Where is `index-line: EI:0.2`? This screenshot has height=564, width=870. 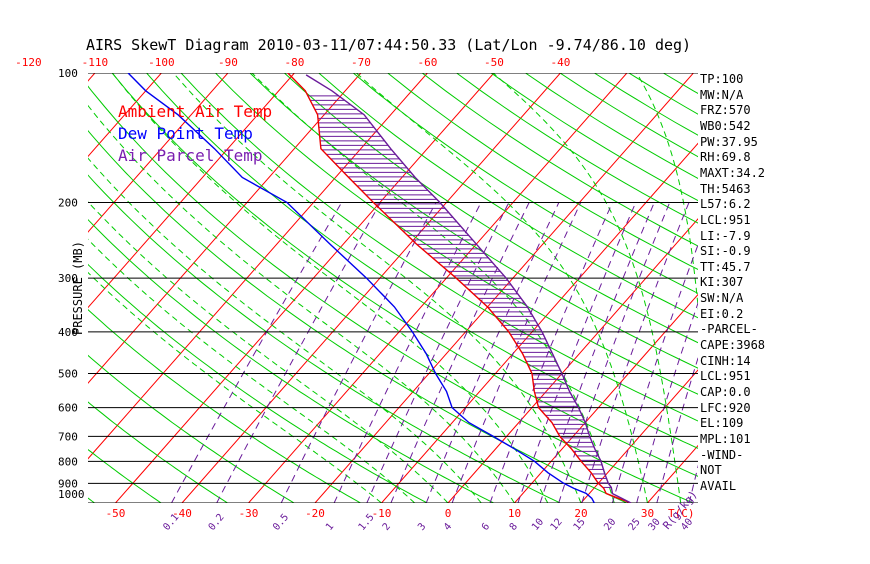 index-line: EI:0.2 is located at coordinates (721, 314).